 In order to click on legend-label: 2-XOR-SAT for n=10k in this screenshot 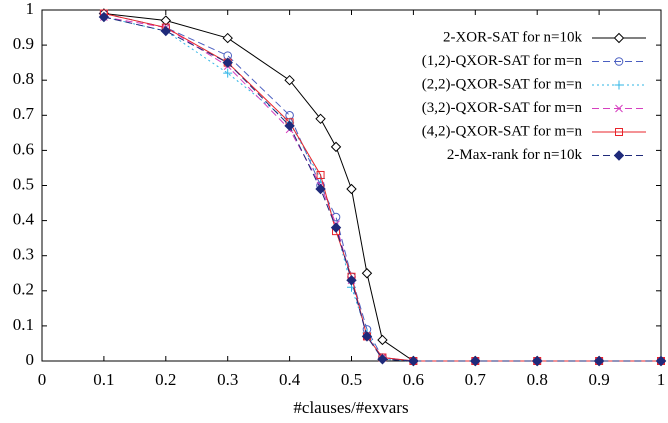, I will do `click(513, 37)`.